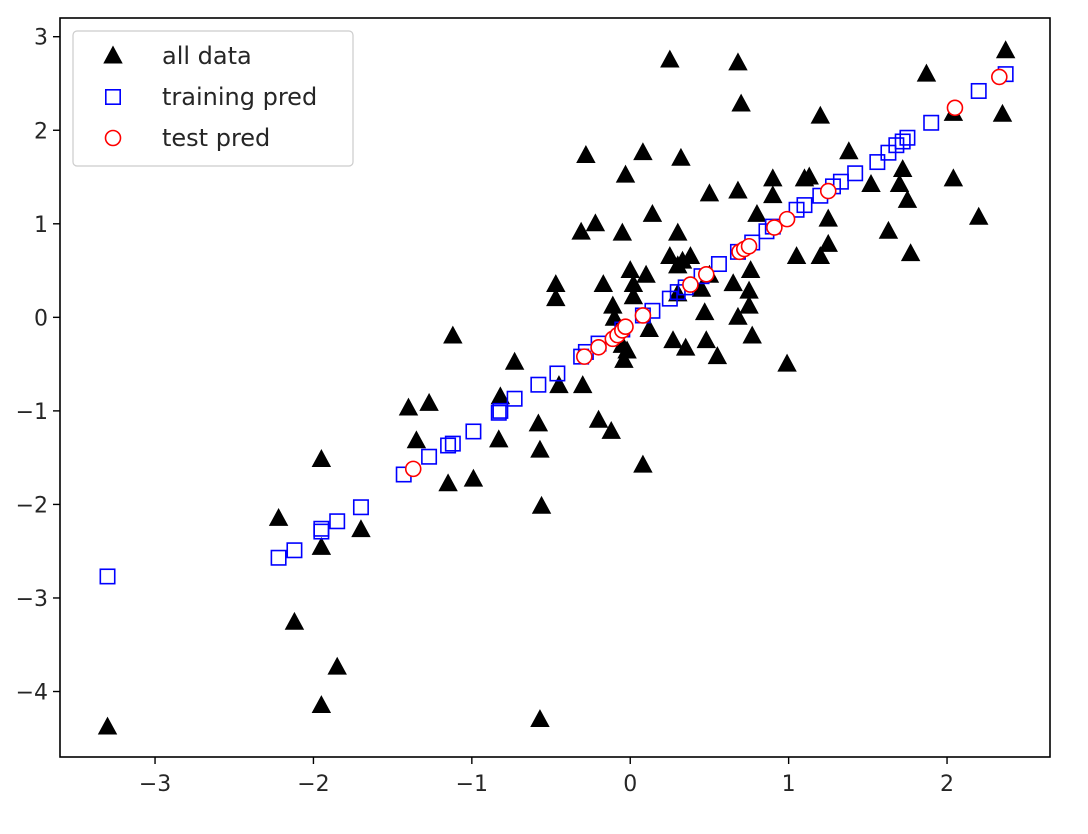 This screenshot has height=834, width=1088. What do you see at coordinates (41, 131) in the screenshot?
I see `y-tick-label: 2` at bounding box center [41, 131].